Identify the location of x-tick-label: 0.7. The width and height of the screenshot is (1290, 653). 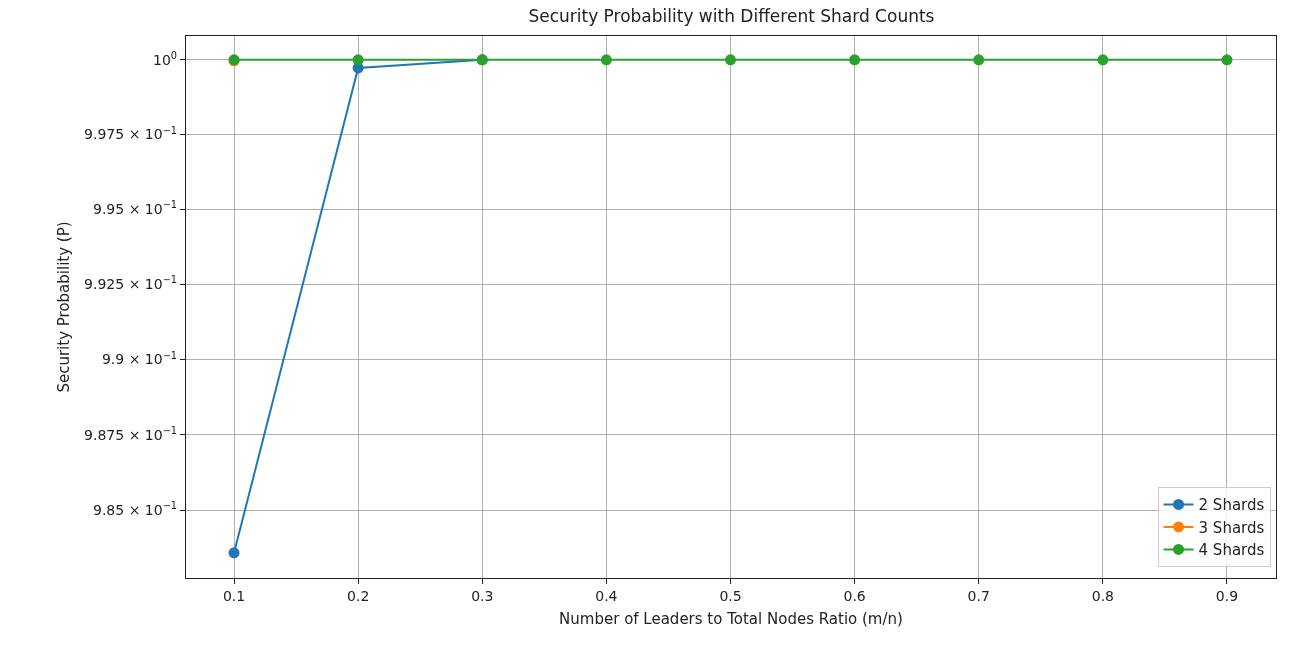
(978, 595).